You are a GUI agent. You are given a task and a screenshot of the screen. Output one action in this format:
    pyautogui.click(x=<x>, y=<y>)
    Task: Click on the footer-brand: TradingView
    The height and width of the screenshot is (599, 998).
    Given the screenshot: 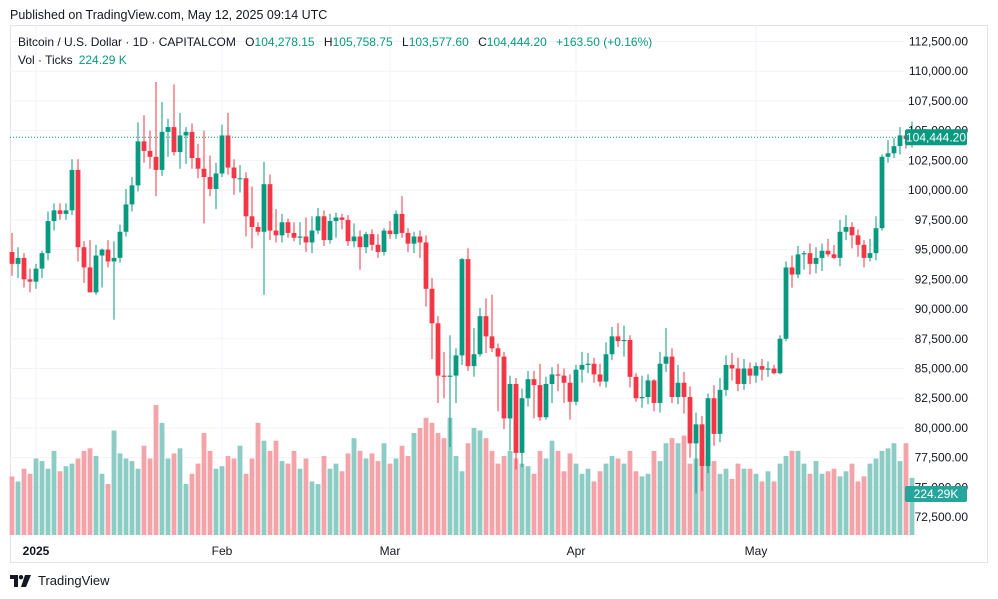 What is the action you would take?
    pyautogui.click(x=60, y=580)
    